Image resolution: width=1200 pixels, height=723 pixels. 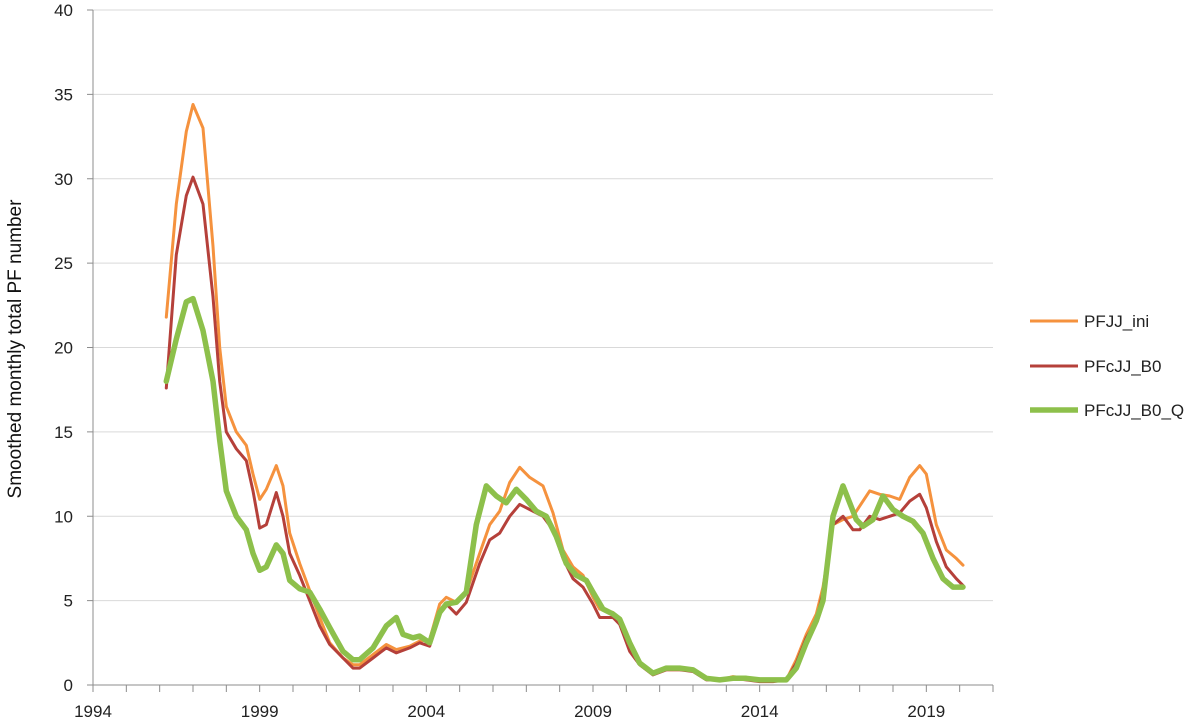 I want to click on x-tick-label: 1994, so click(x=93, y=711).